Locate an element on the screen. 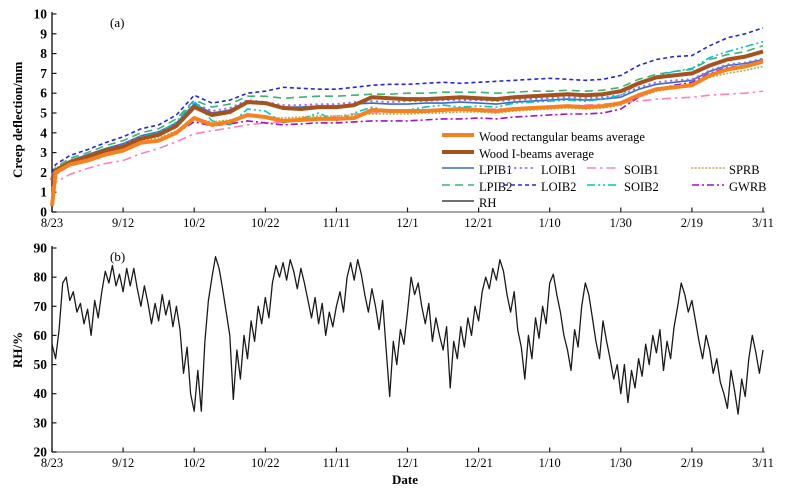 The height and width of the screenshot is (494, 785). legend-label: LOIB2 is located at coordinates (559, 186).